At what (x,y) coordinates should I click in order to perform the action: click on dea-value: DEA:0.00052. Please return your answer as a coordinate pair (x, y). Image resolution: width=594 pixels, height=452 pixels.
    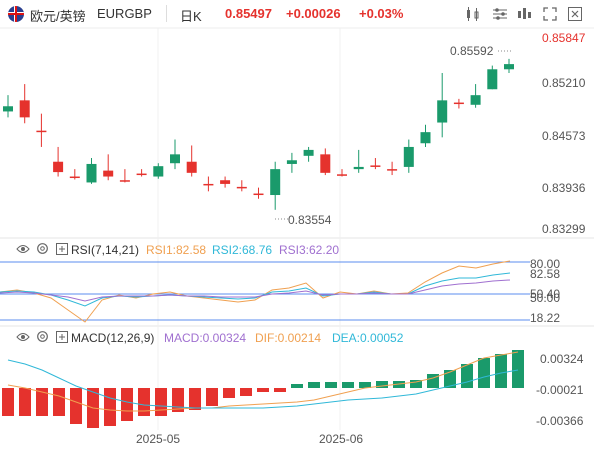
    Looking at the image, I should click on (368, 338).